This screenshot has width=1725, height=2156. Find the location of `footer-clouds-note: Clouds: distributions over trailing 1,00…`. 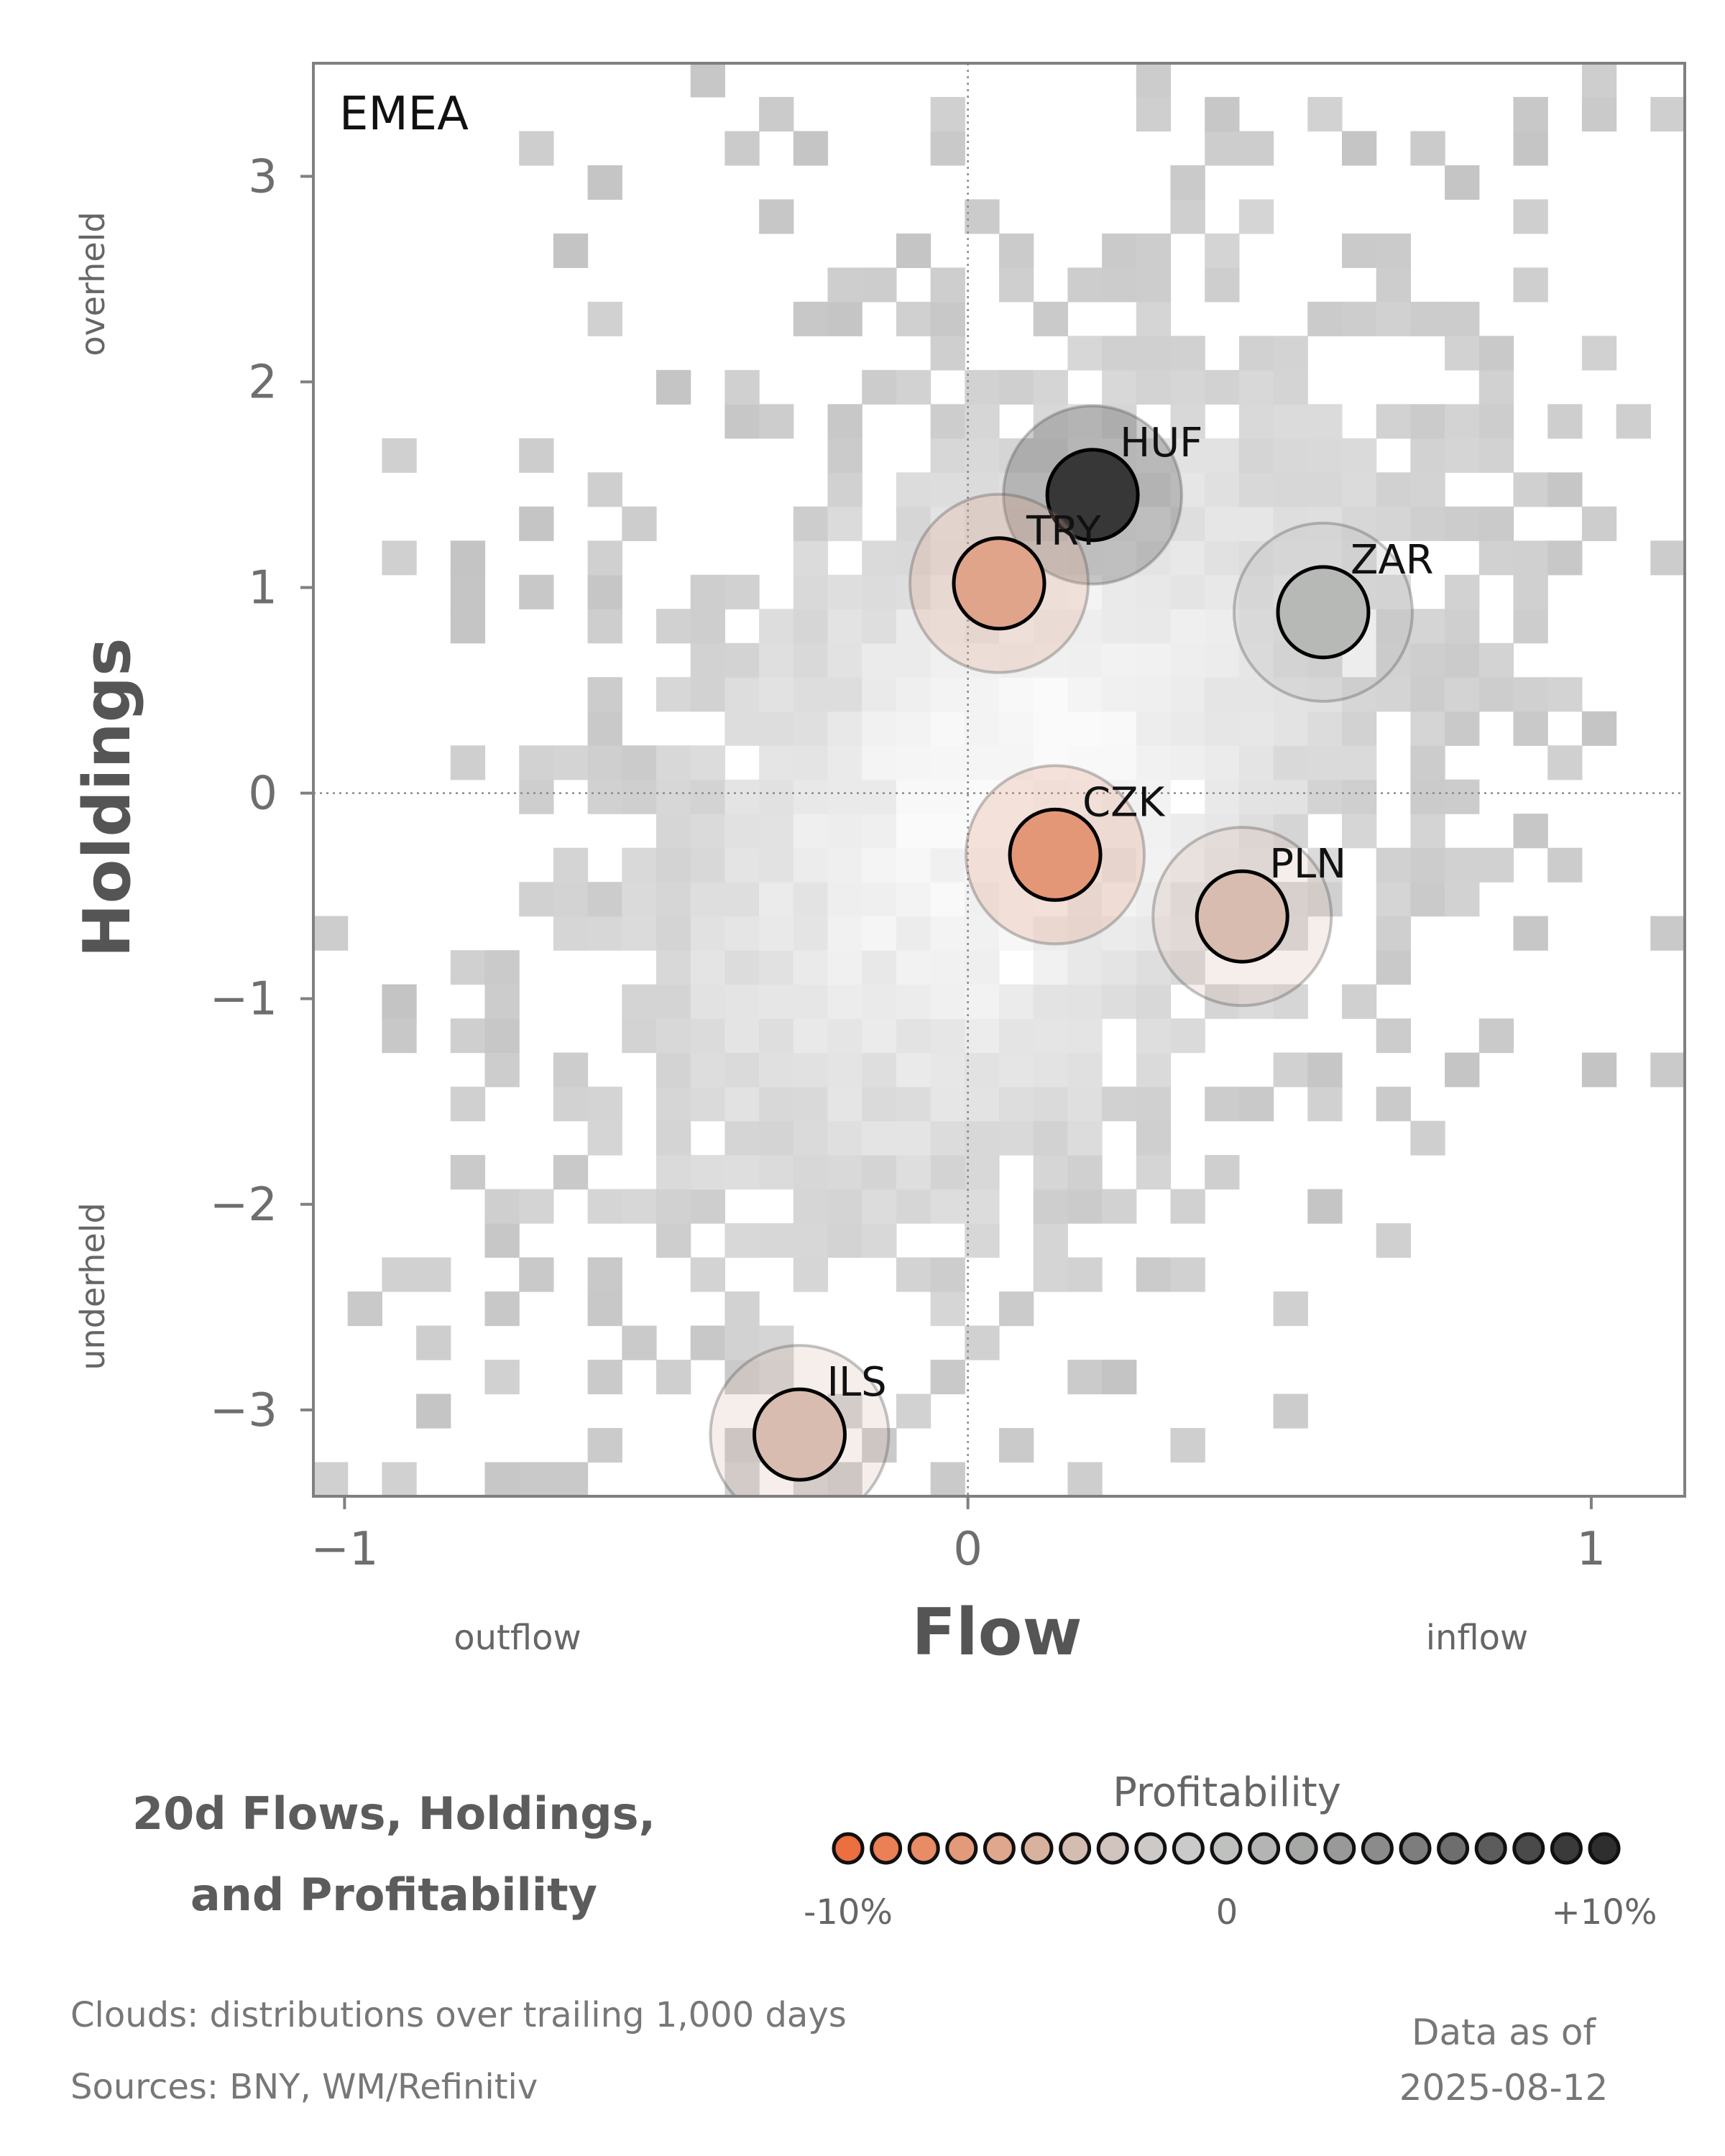

footer-clouds-note: Clouds: distributions over trailing 1,00… is located at coordinates (458, 2015).